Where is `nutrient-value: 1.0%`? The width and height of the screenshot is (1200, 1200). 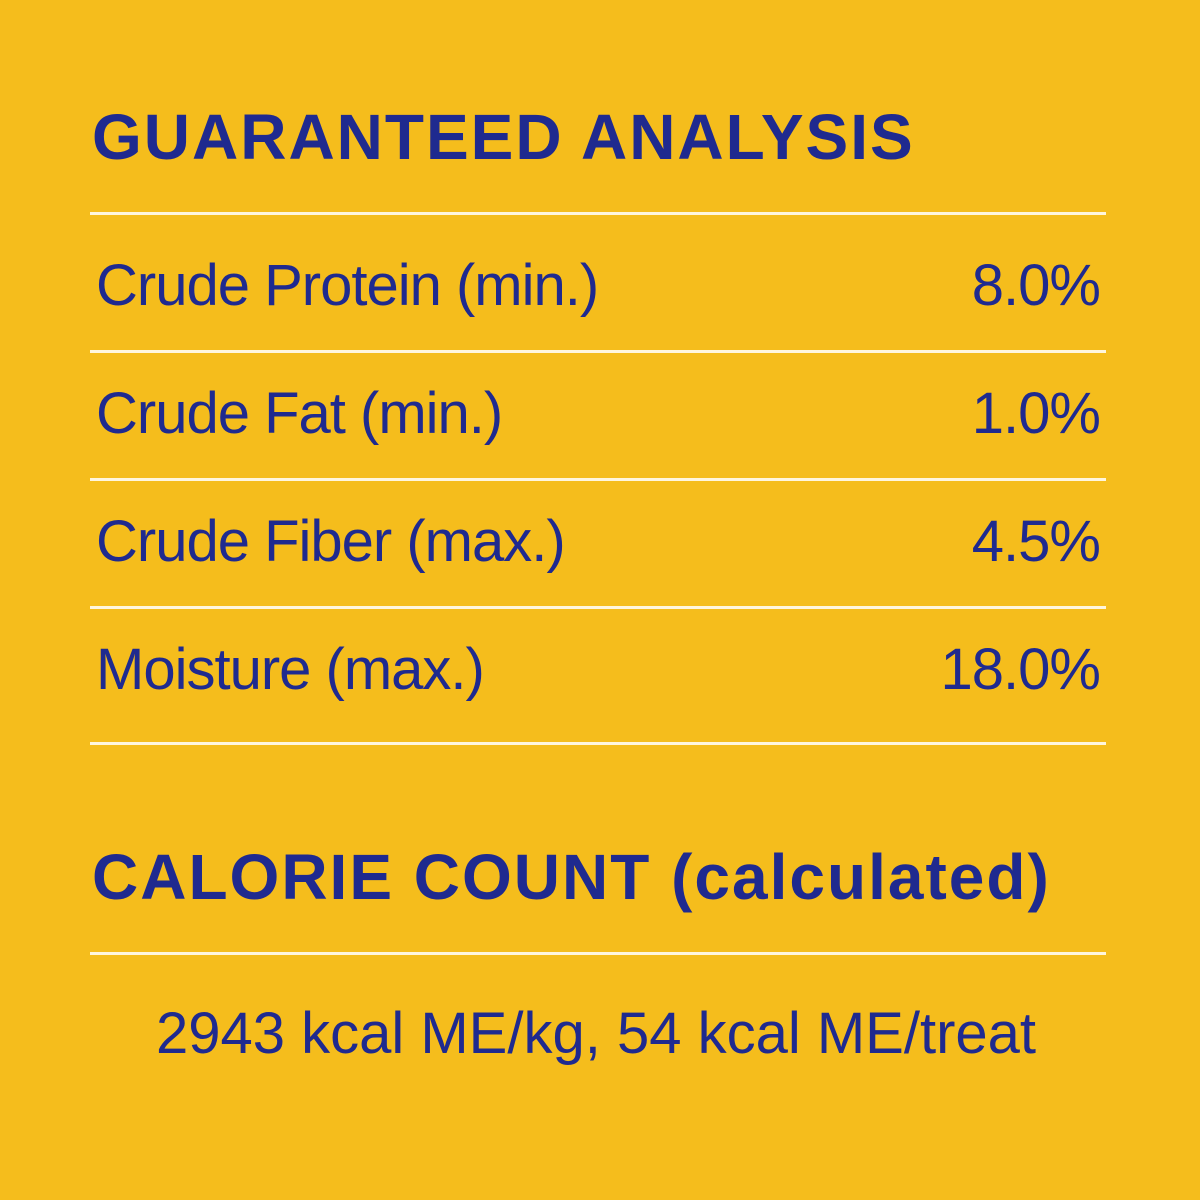 nutrient-value: 1.0% is located at coordinates (1036, 413).